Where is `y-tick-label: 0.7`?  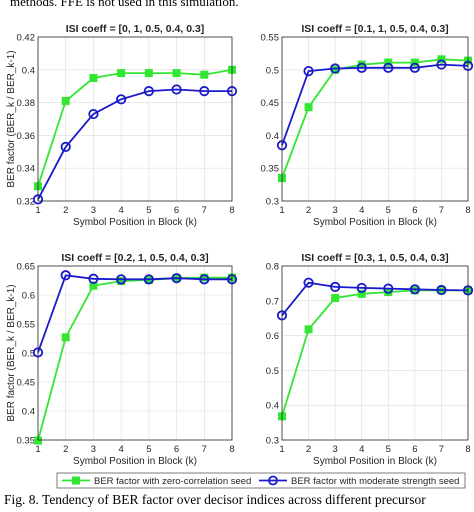 y-tick-label: 0.7 is located at coordinates (272, 301).